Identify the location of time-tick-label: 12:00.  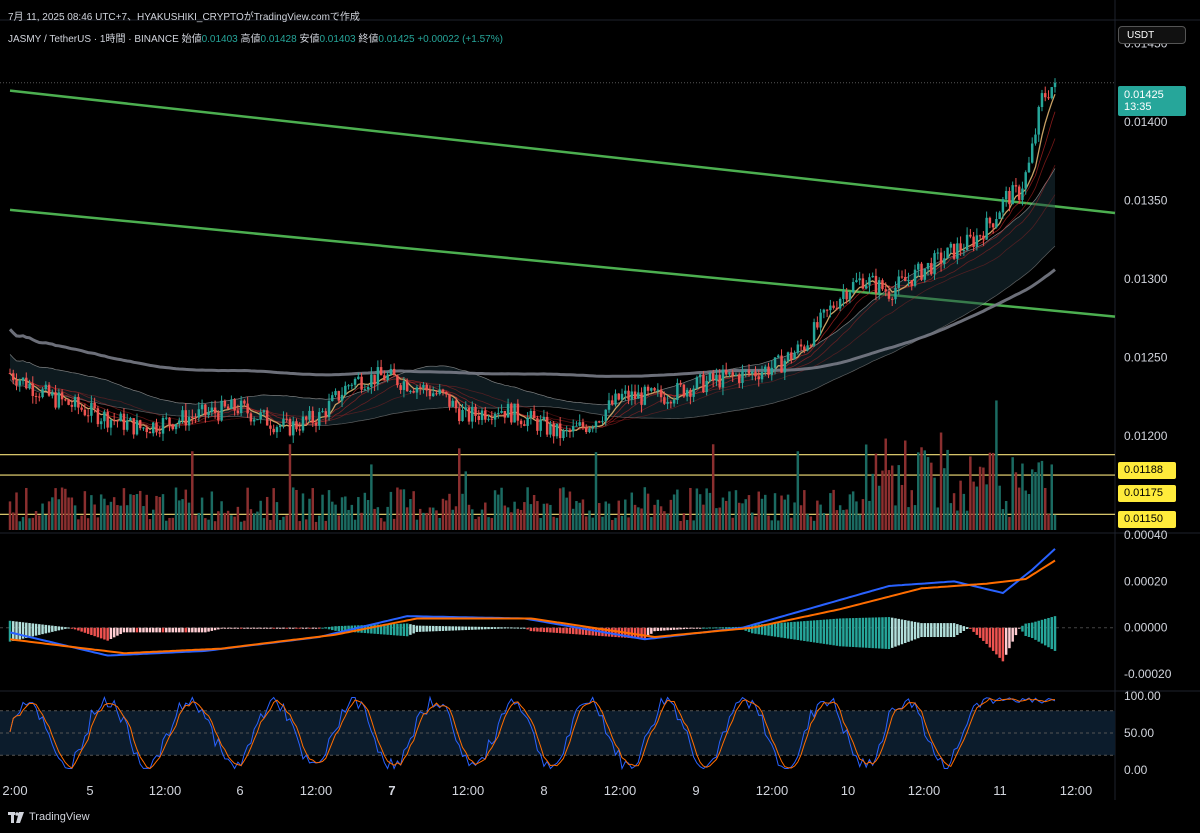
(1076, 790).